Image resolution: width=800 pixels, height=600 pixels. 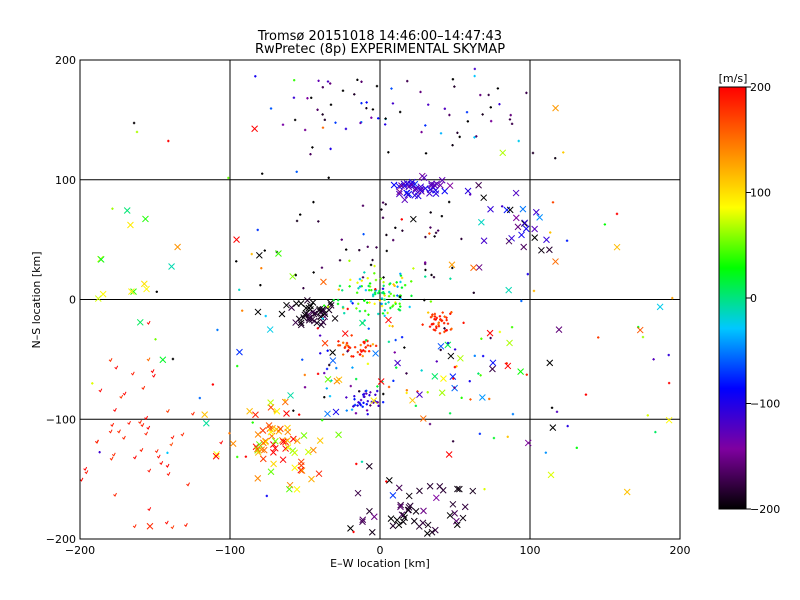 What do you see at coordinates (753, 298) in the screenshot?
I see `colorbar-tick-label: 0` at bounding box center [753, 298].